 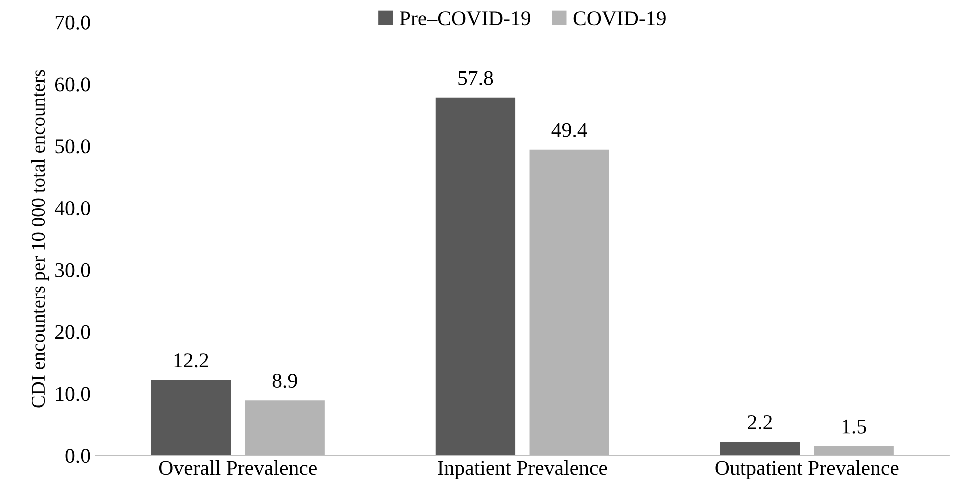 What do you see at coordinates (73, 394) in the screenshot?
I see `y-tick-label: 10.0` at bounding box center [73, 394].